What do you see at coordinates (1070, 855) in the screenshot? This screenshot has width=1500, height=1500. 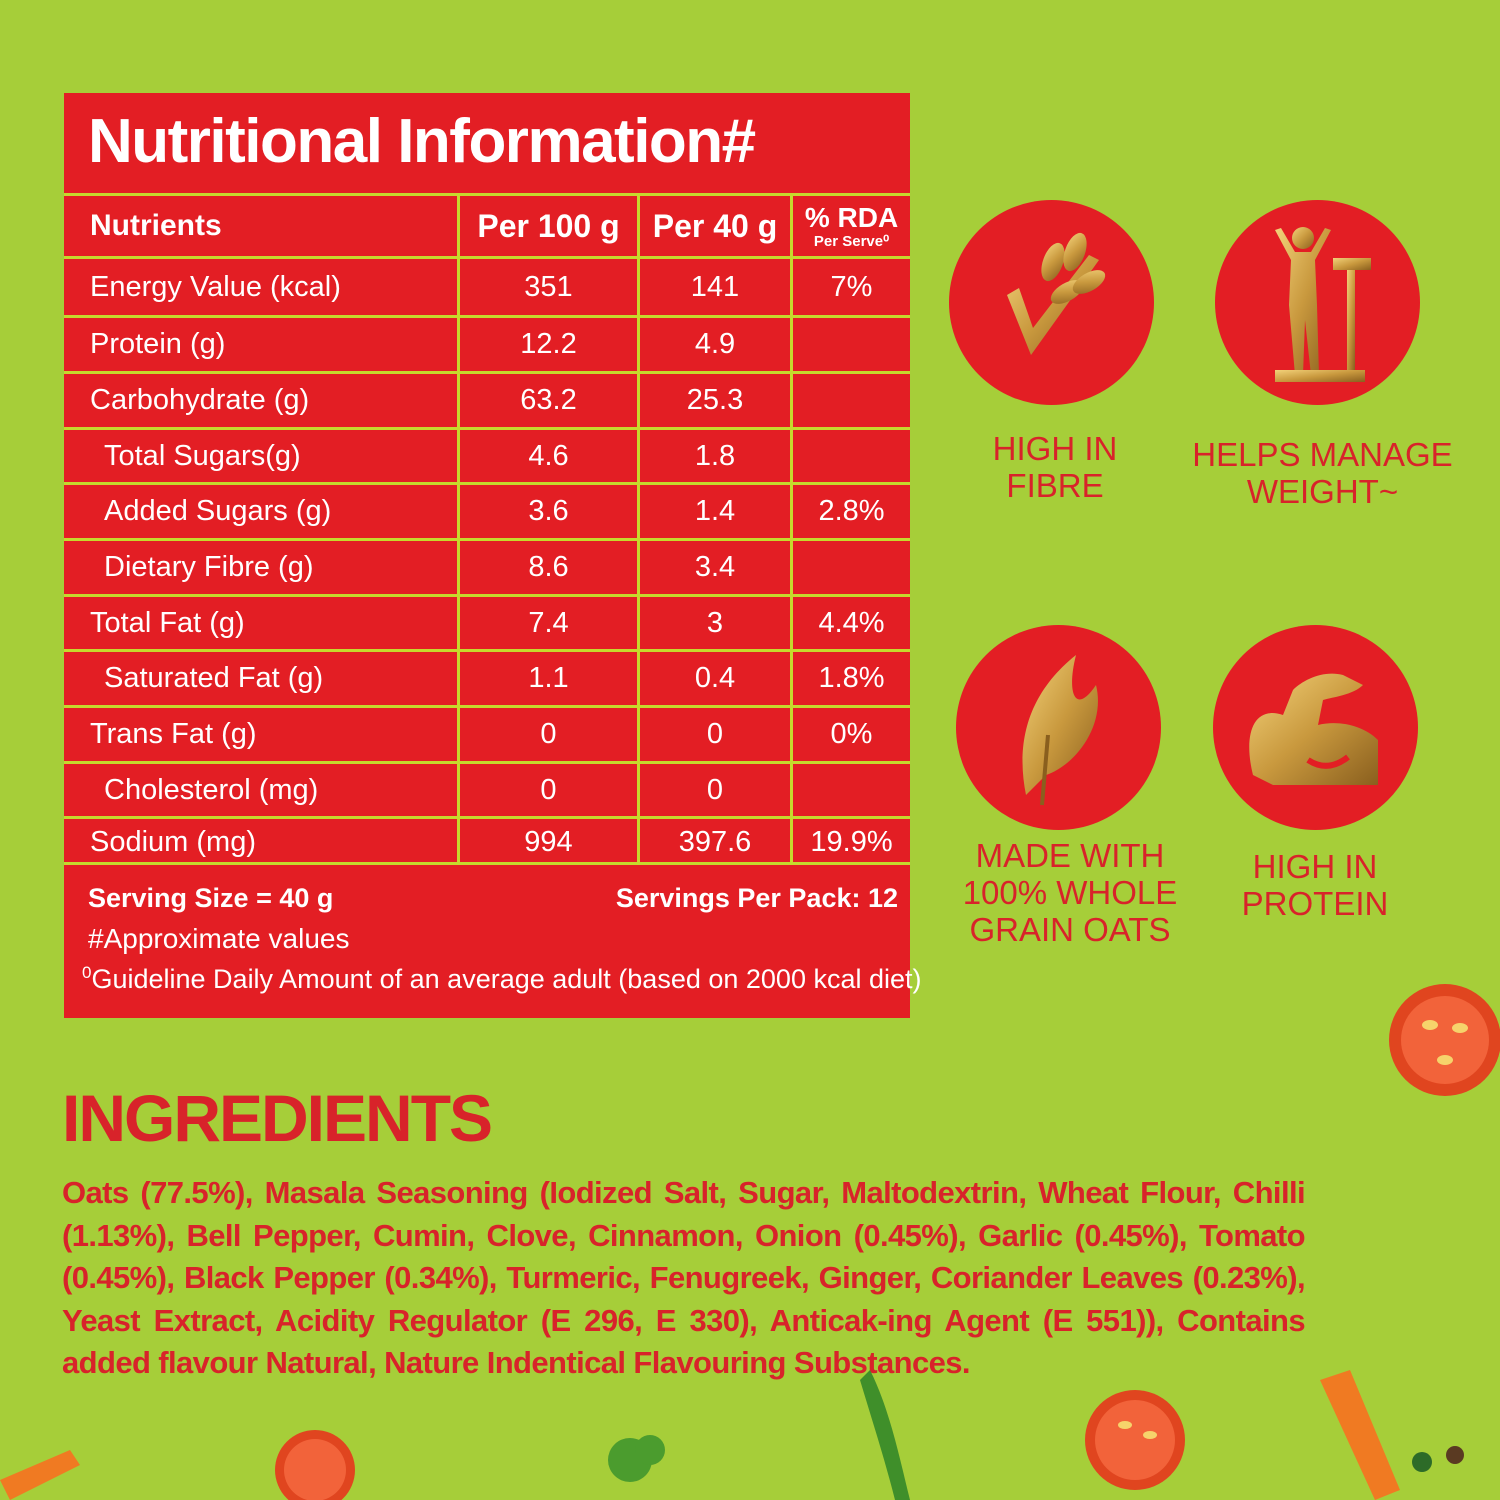 I see `whole-grain-oats-label-line1: MADE WITH` at bounding box center [1070, 855].